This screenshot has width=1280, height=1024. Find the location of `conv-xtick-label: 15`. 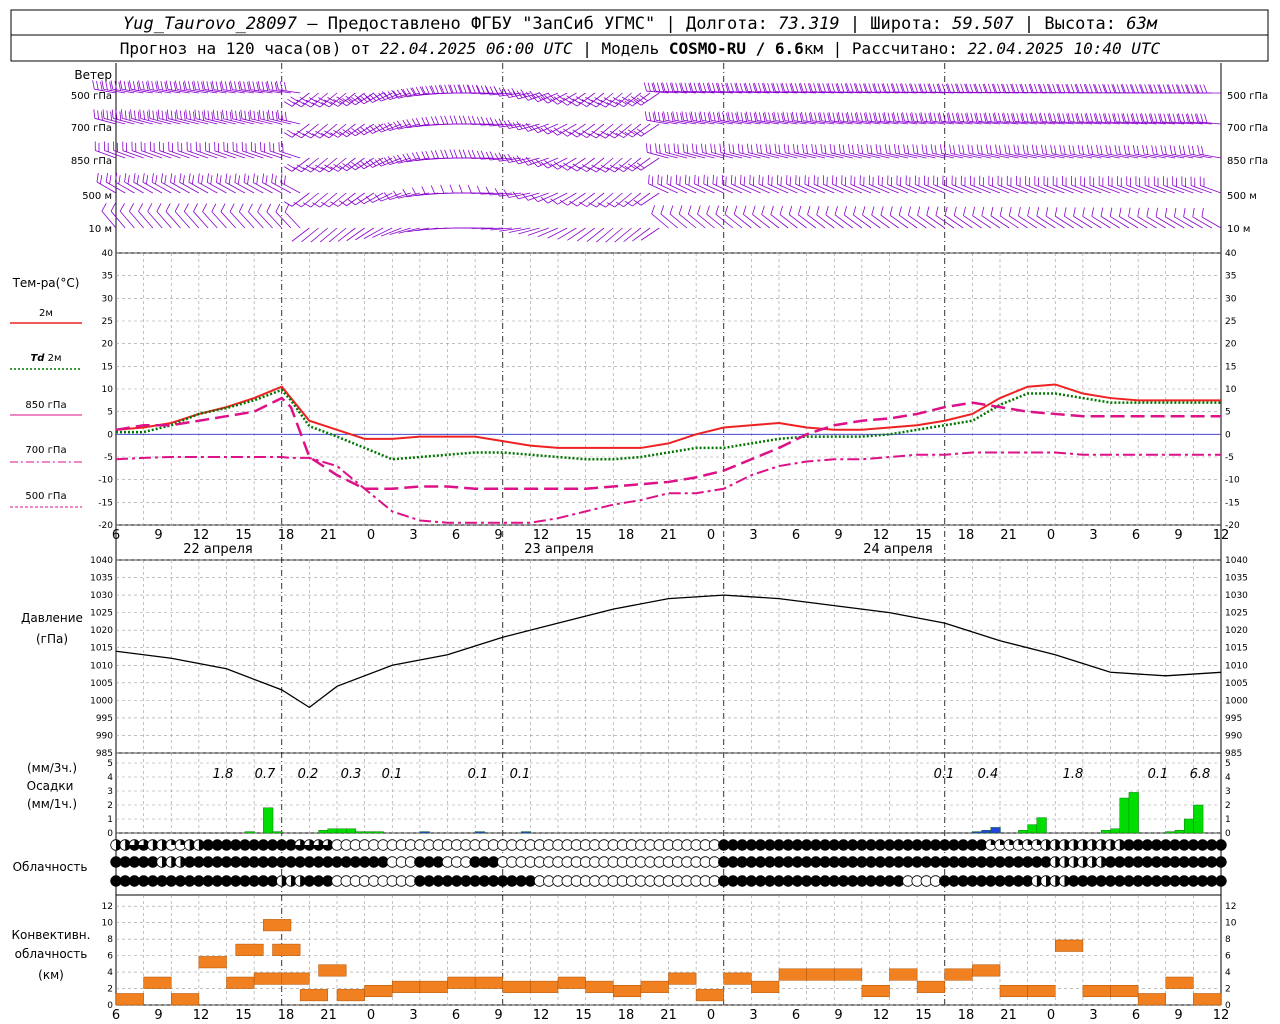

conv-xtick-label: 15 is located at coordinates (243, 1015).